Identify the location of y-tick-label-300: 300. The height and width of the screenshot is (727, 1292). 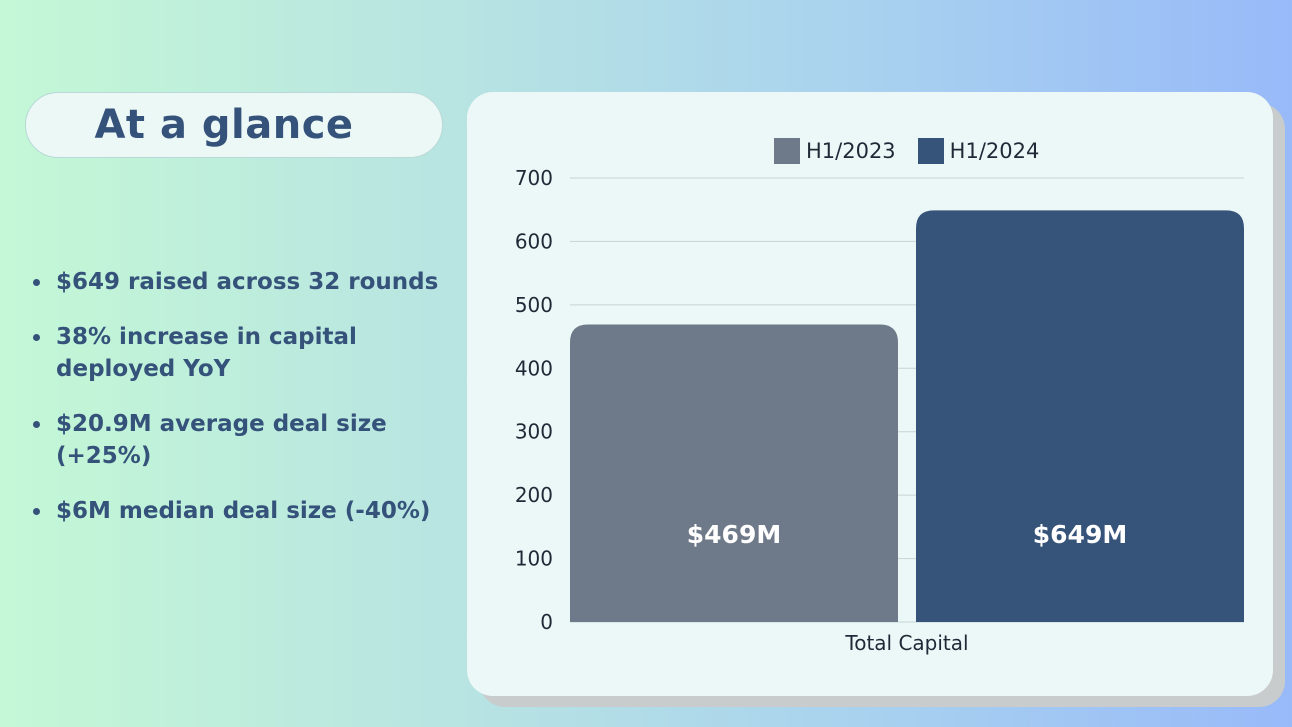
(534, 432).